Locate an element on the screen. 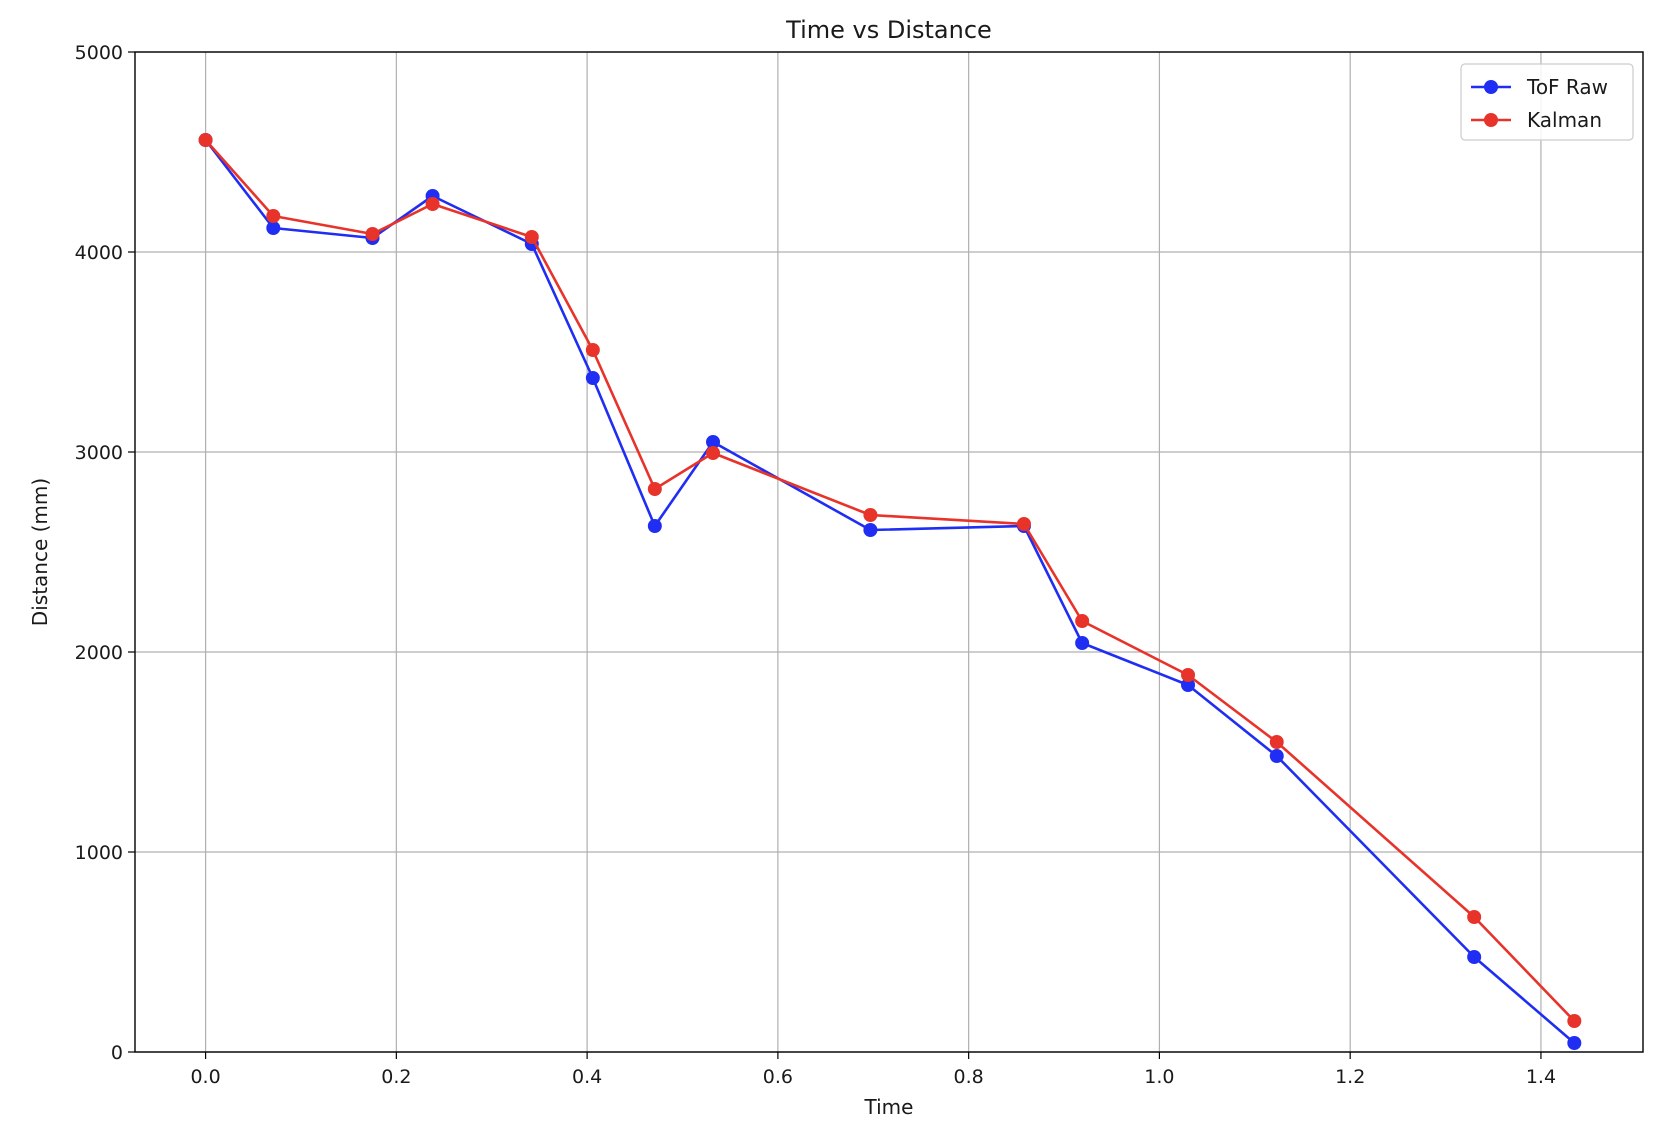 Image resolution: width=1668 pixels, height=1124 pixels. y-tick-label: 1000 is located at coordinates (99, 853).